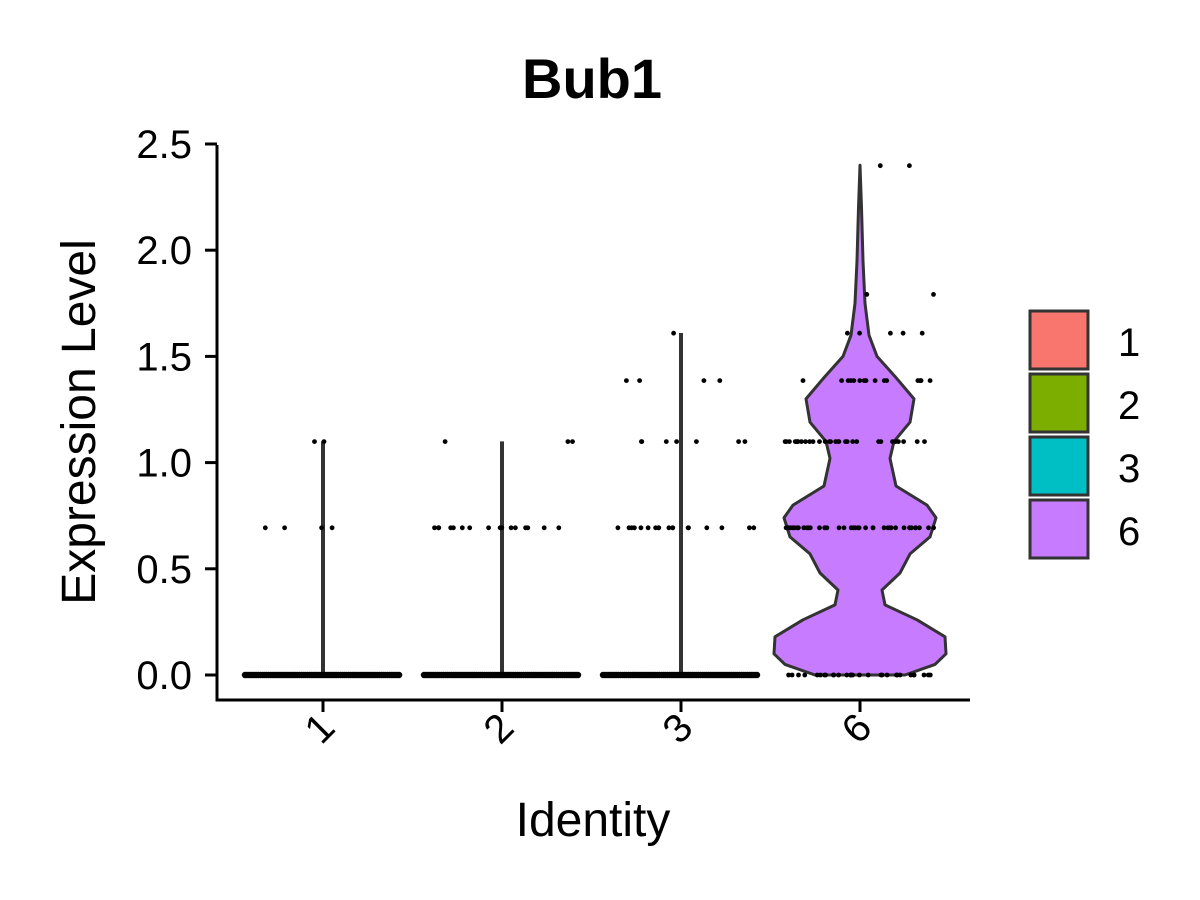 The width and height of the screenshot is (1200, 900). What do you see at coordinates (1129, 343) in the screenshot?
I see `legend-label: 1` at bounding box center [1129, 343].